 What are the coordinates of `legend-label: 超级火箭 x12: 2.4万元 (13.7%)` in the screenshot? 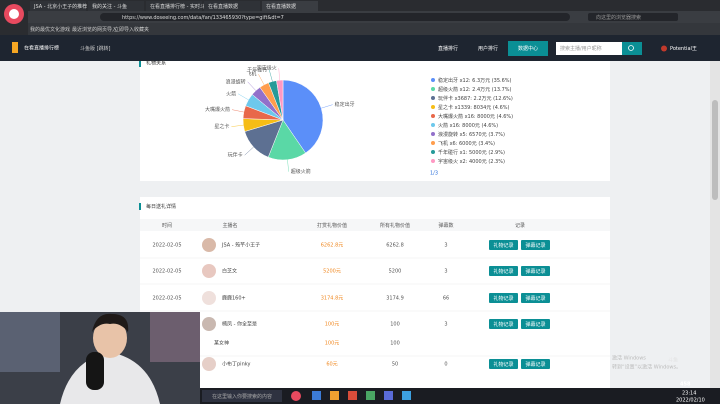 It's located at (475, 89).